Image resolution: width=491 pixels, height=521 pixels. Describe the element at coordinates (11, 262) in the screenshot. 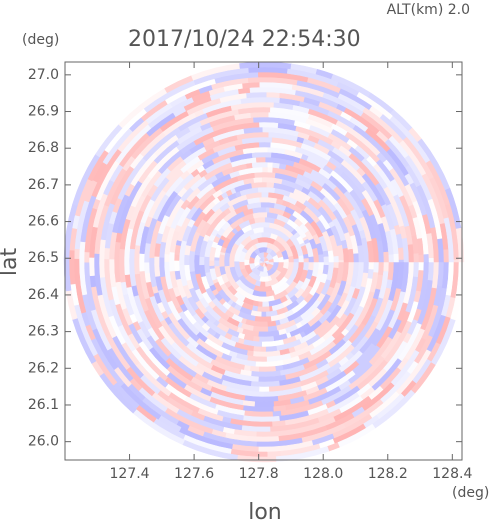

I see `y-axis-title: lat` at that location.